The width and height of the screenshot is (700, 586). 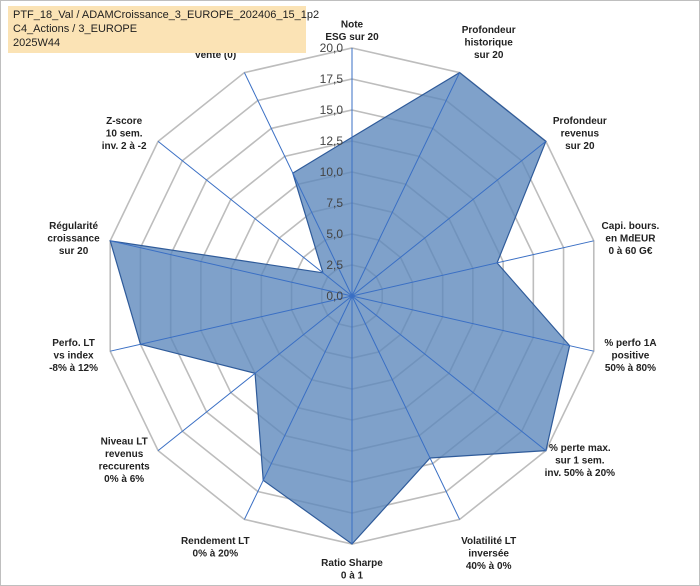 I want to click on axis-label-line: inv. 50% à 20%, so click(x=580, y=473).